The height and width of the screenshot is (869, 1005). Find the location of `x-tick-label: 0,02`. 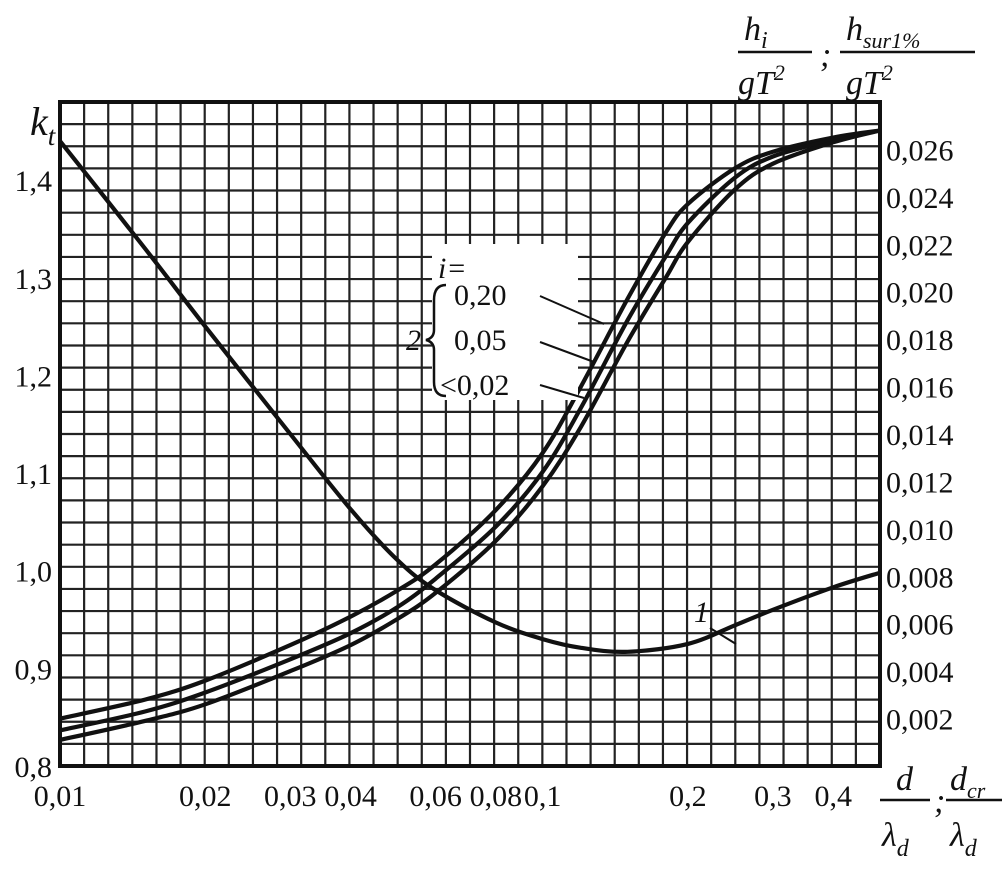

x-tick-label: 0,02 is located at coordinates (205, 796).